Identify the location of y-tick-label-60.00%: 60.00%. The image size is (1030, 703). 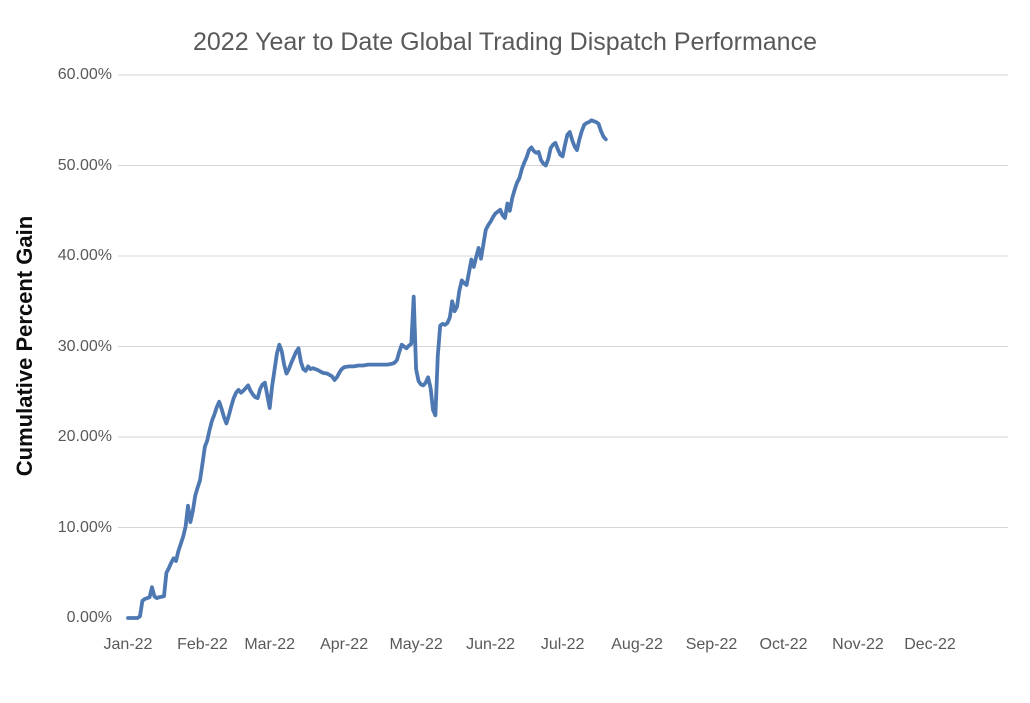
(84, 74).